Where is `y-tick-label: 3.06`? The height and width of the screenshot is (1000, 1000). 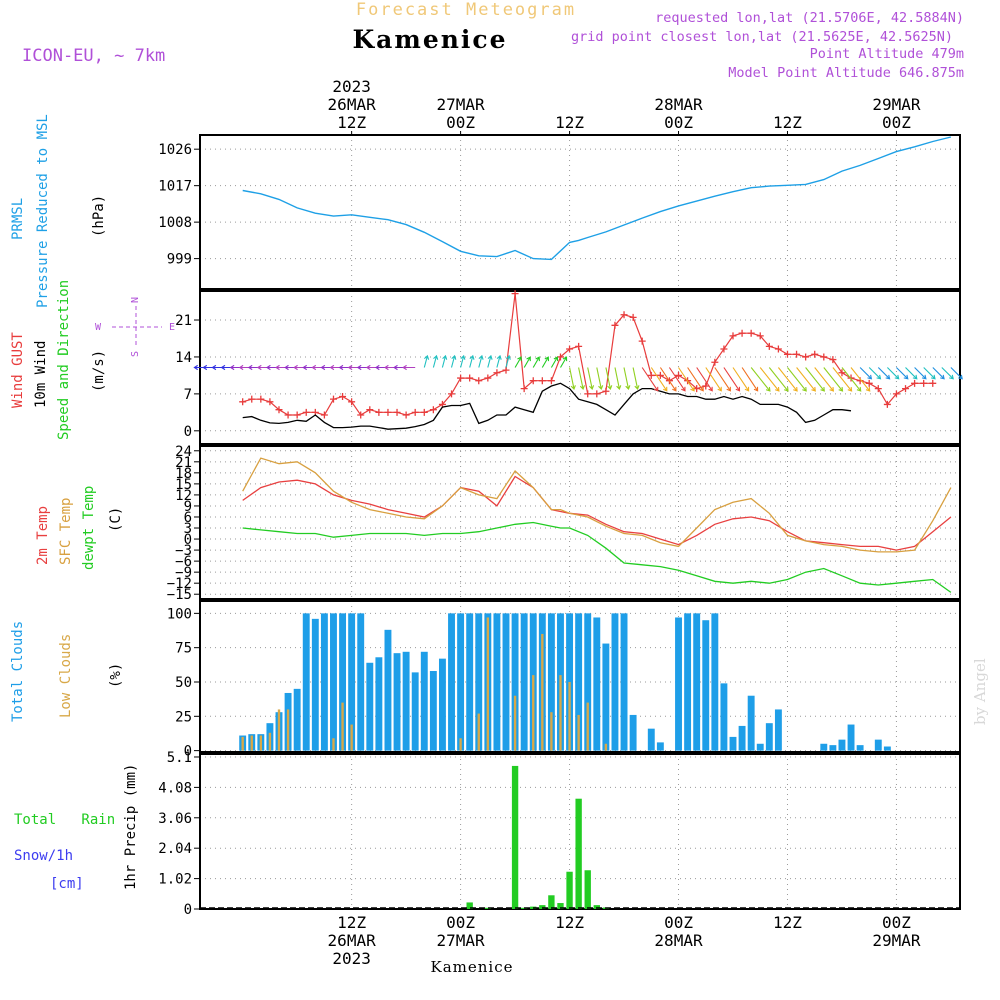 y-tick-label: 3.06 is located at coordinates (175, 819).